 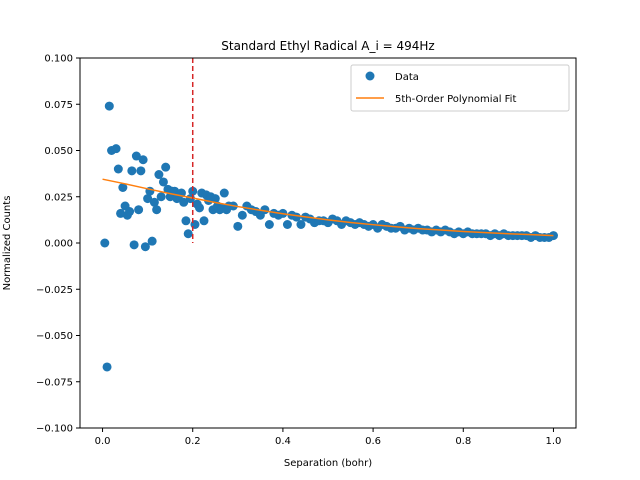 I want to click on x-tick-label: 0.8, so click(x=463, y=441).